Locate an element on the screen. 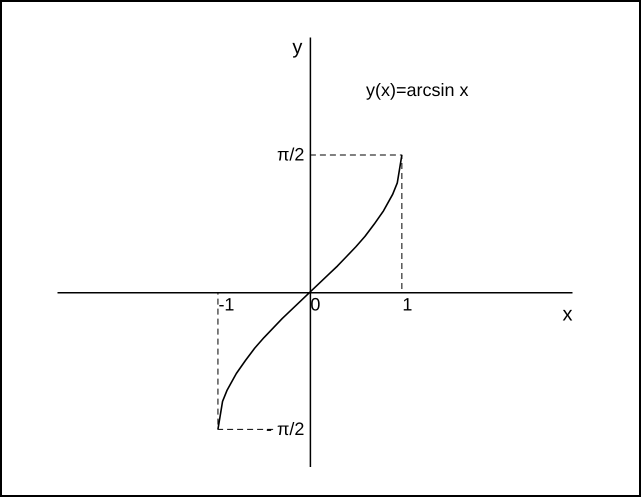 This screenshot has width=641, height=497. x-tick-label: 1 is located at coordinates (407, 304).